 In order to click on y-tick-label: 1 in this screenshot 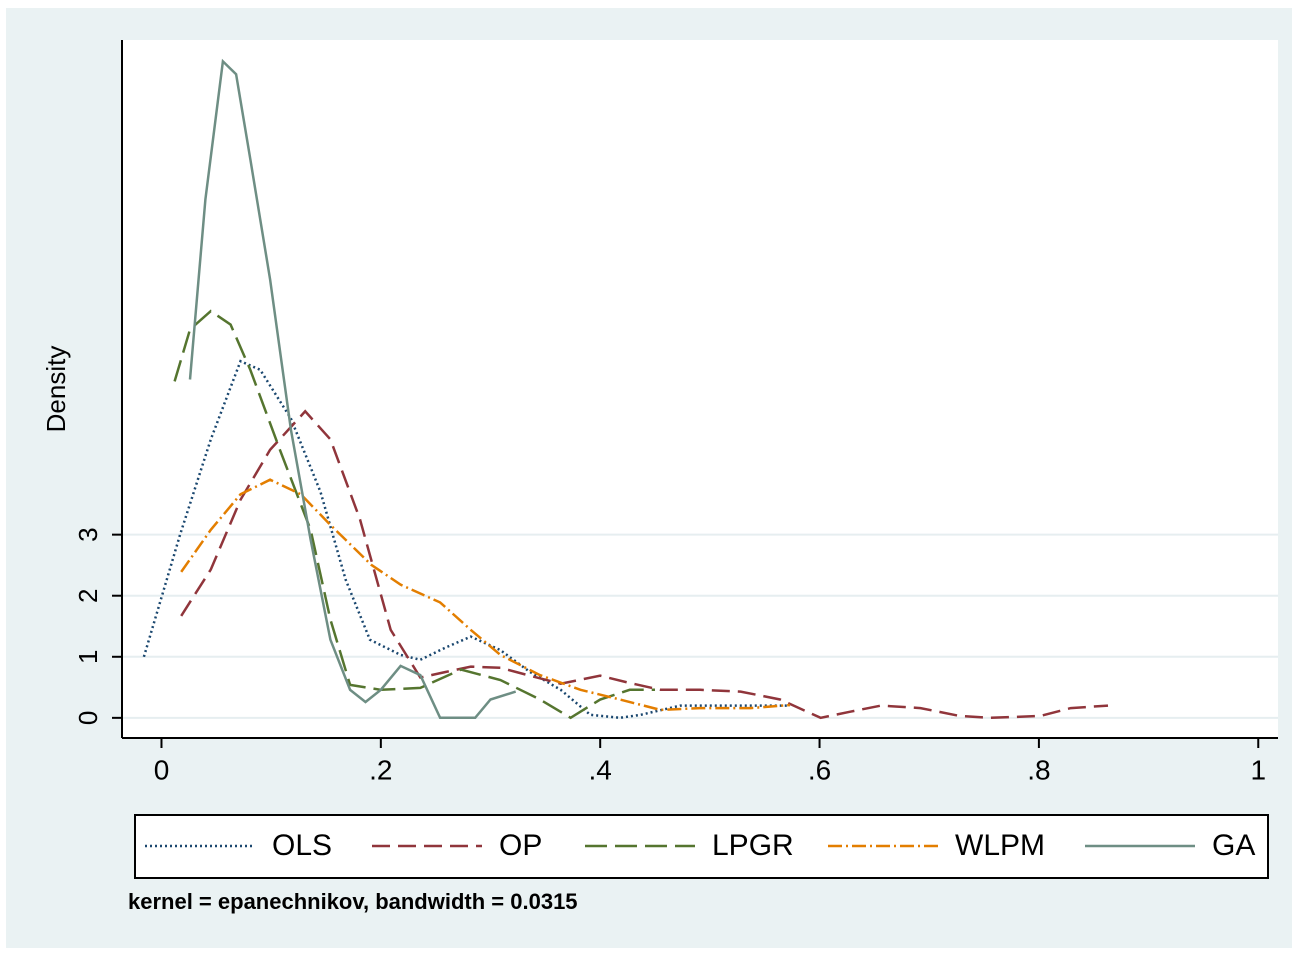, I will do `click(88, 657)`.